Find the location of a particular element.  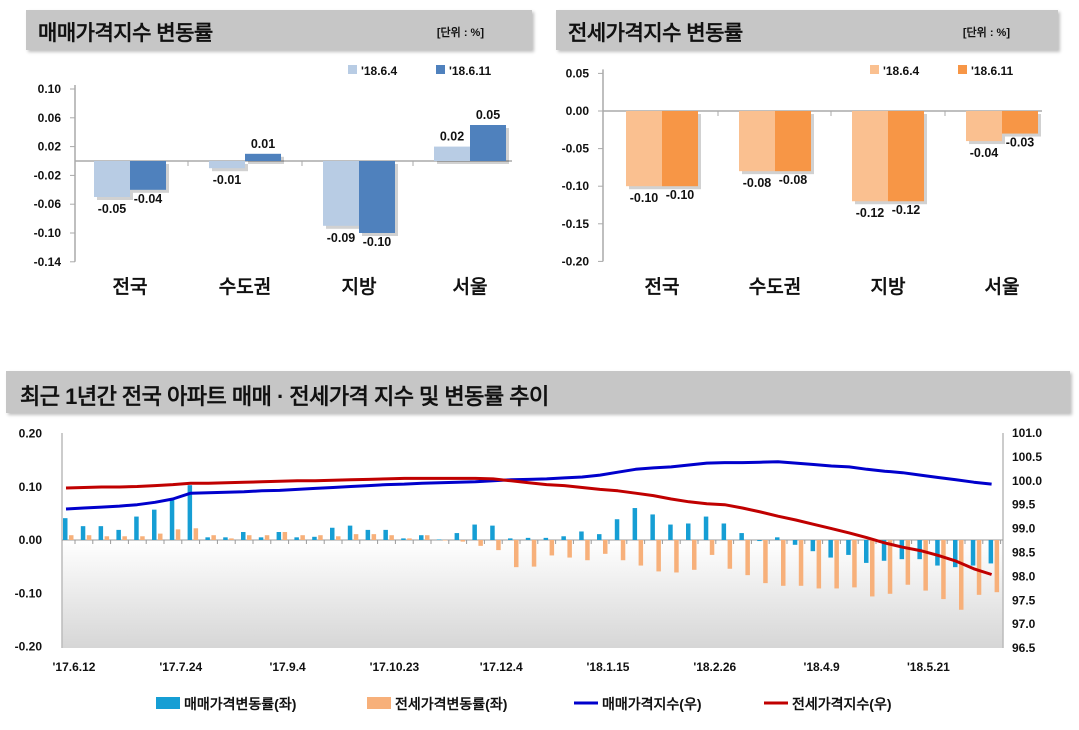

trend-right-tick-label: 97.5 is located at coordinates (1024, 600).